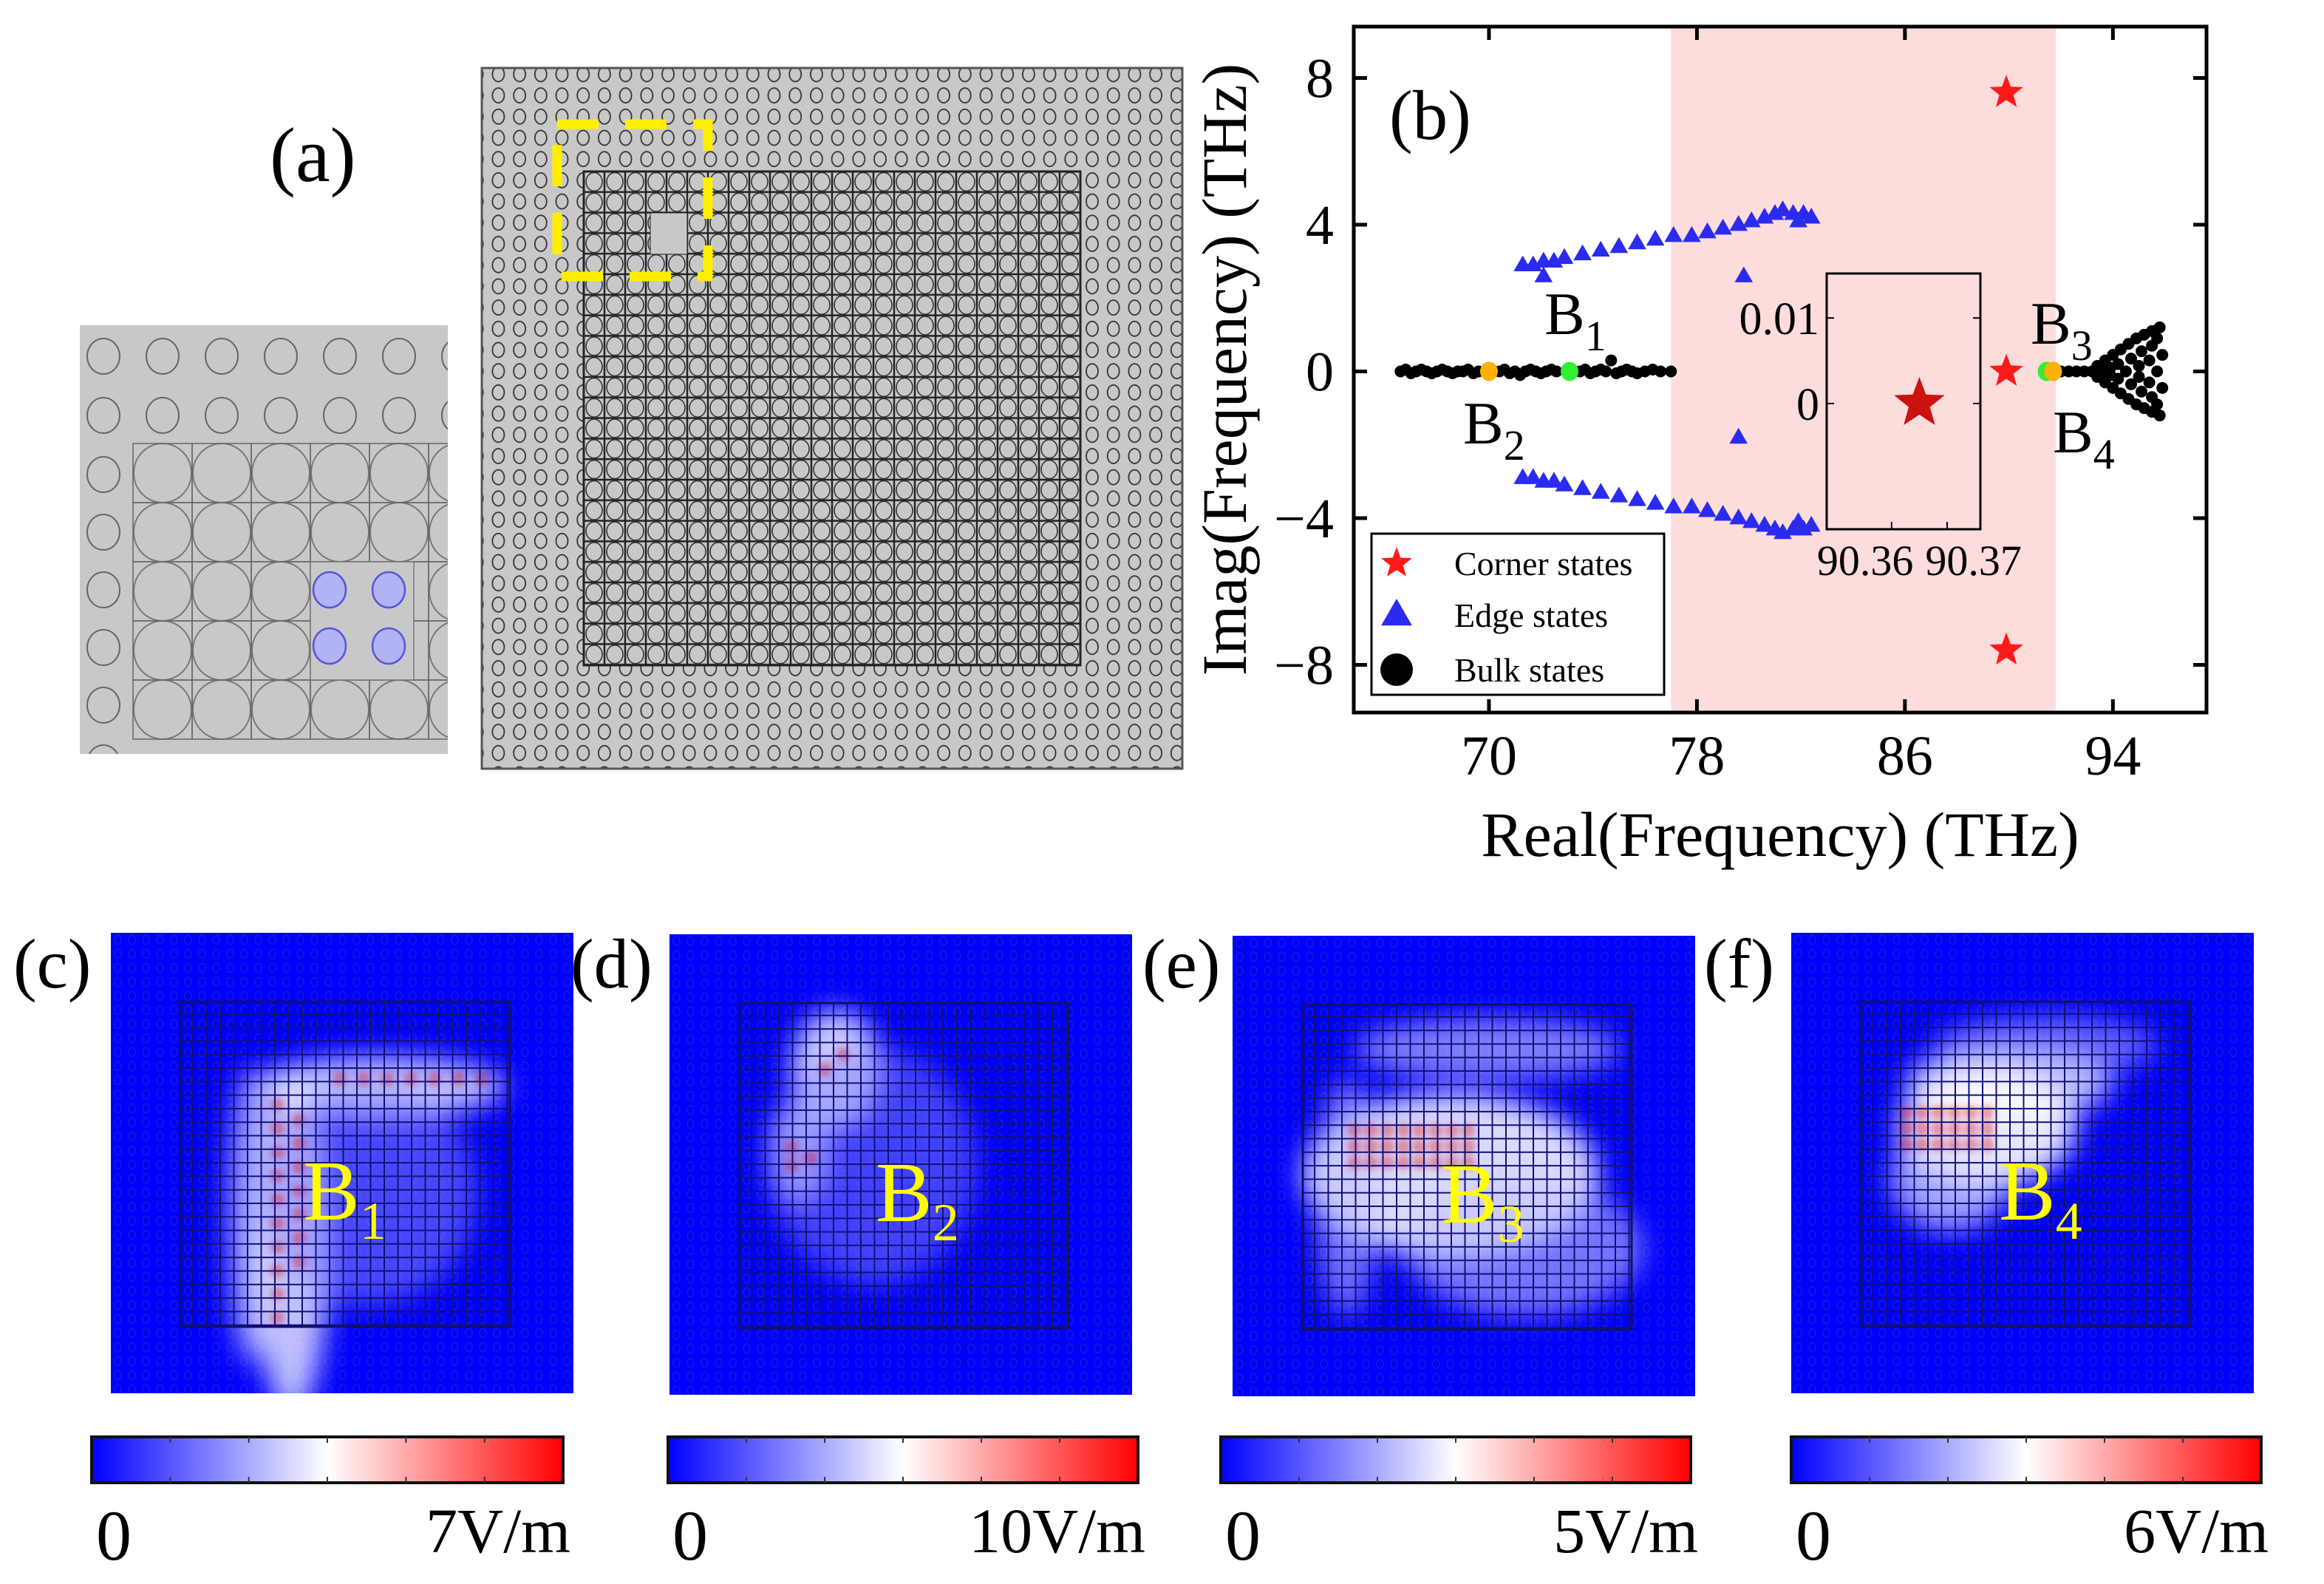  Describe the element at coordinates (1531, 615) in the screenshot. I see `legend-entry: Edge states` at that location.